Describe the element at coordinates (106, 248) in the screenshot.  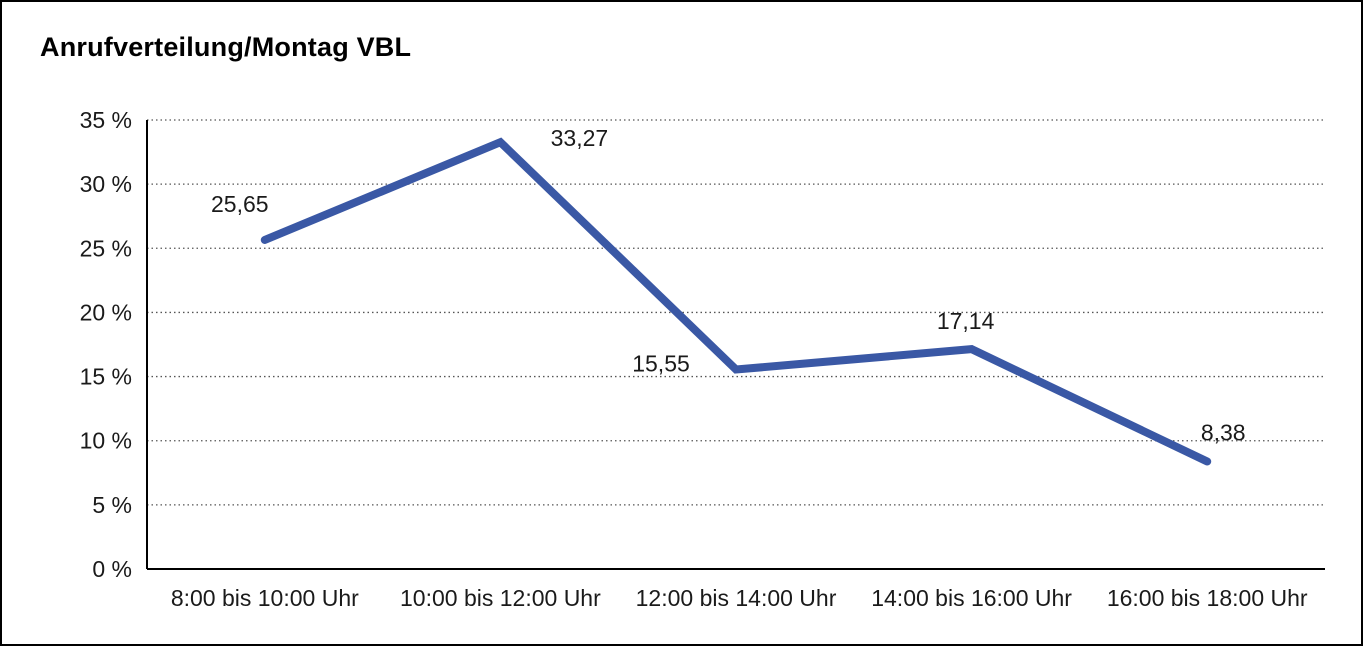
I see `y-tick-label: 25 %` at that location.